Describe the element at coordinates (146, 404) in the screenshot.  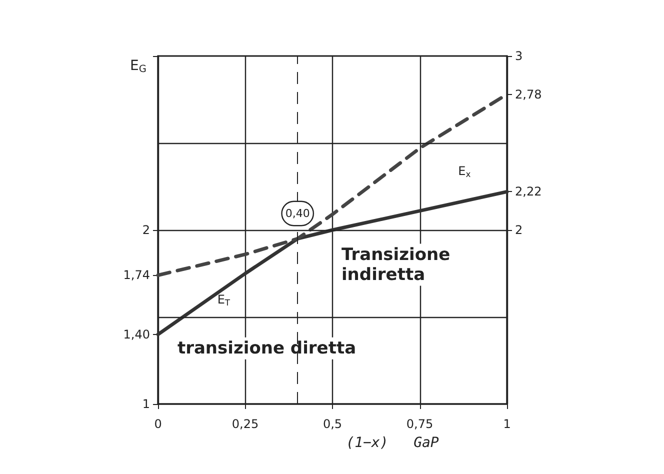
I see `y-tick-label: 1` at that location.